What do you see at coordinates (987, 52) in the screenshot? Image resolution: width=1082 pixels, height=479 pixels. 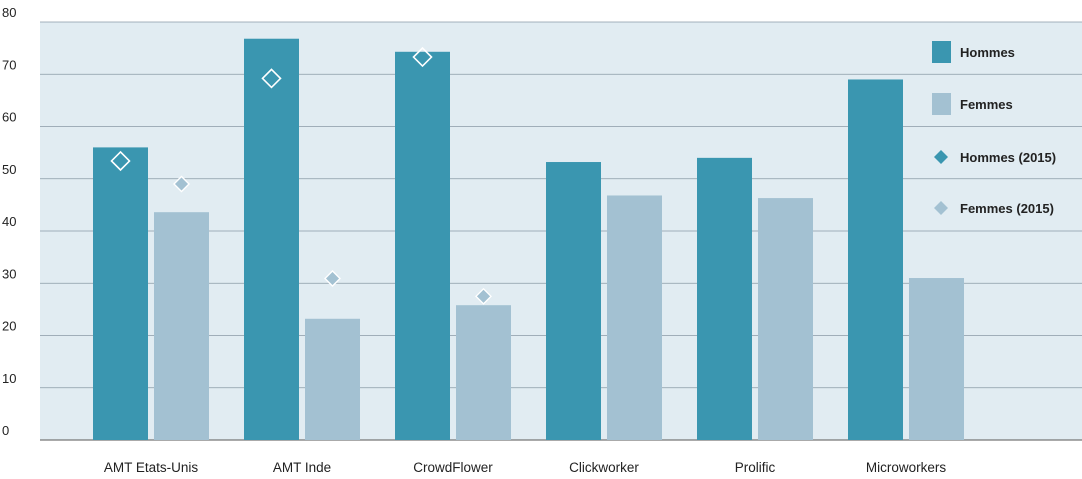 I see `legend-label-hommes: Hommes` at bounding box center [987, 52].